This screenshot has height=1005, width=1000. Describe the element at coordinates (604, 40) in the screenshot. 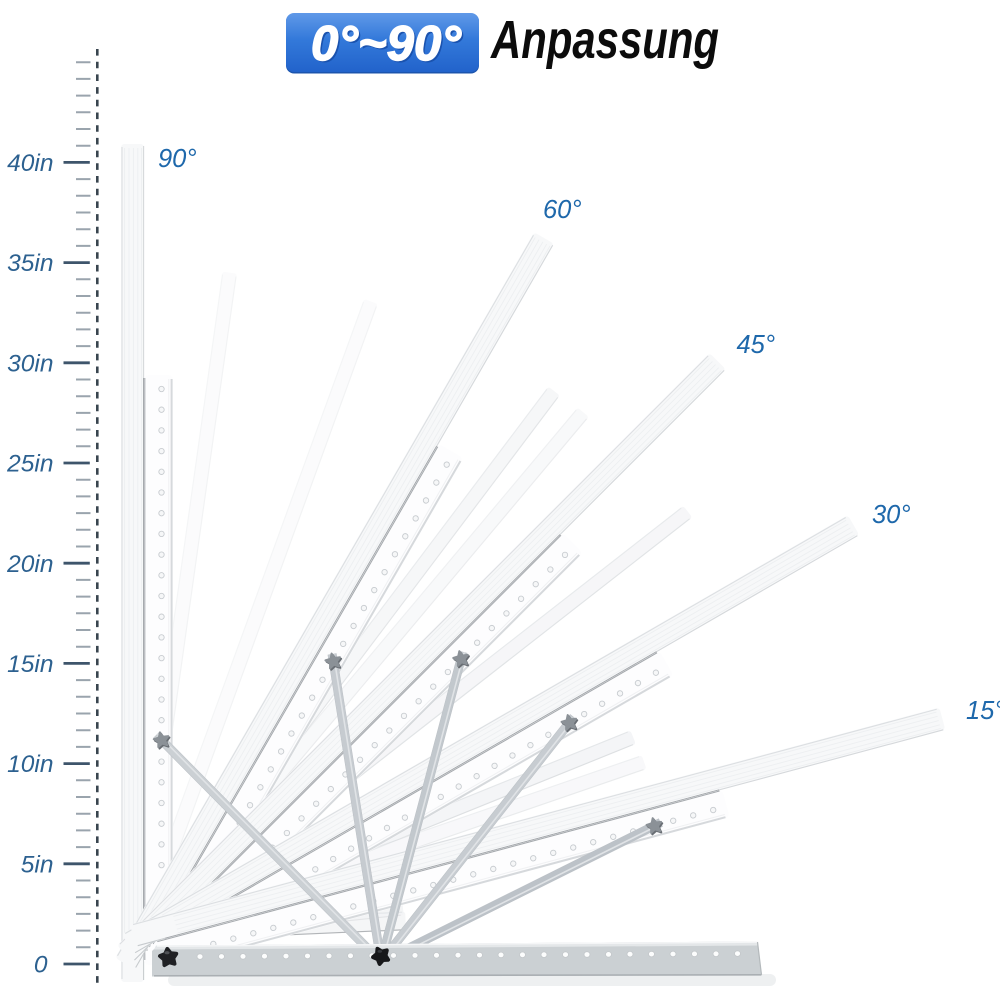

I see `svg-text: Anpassung` at that location.